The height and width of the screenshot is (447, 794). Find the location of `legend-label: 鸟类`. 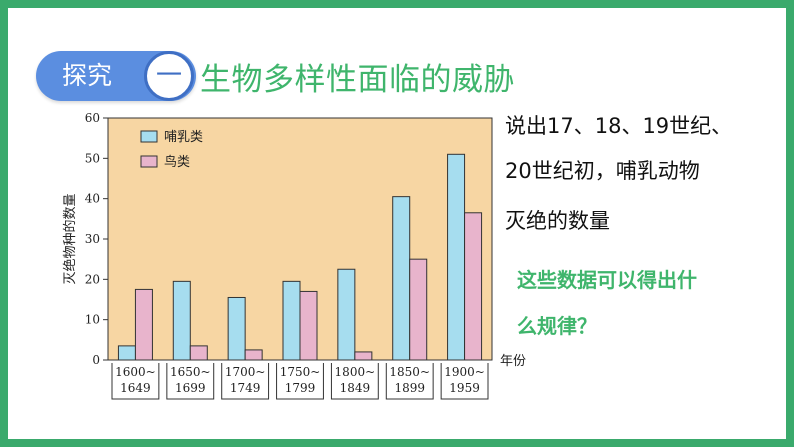

legend-label: 鸟类 is located at coordinates (177, 162).